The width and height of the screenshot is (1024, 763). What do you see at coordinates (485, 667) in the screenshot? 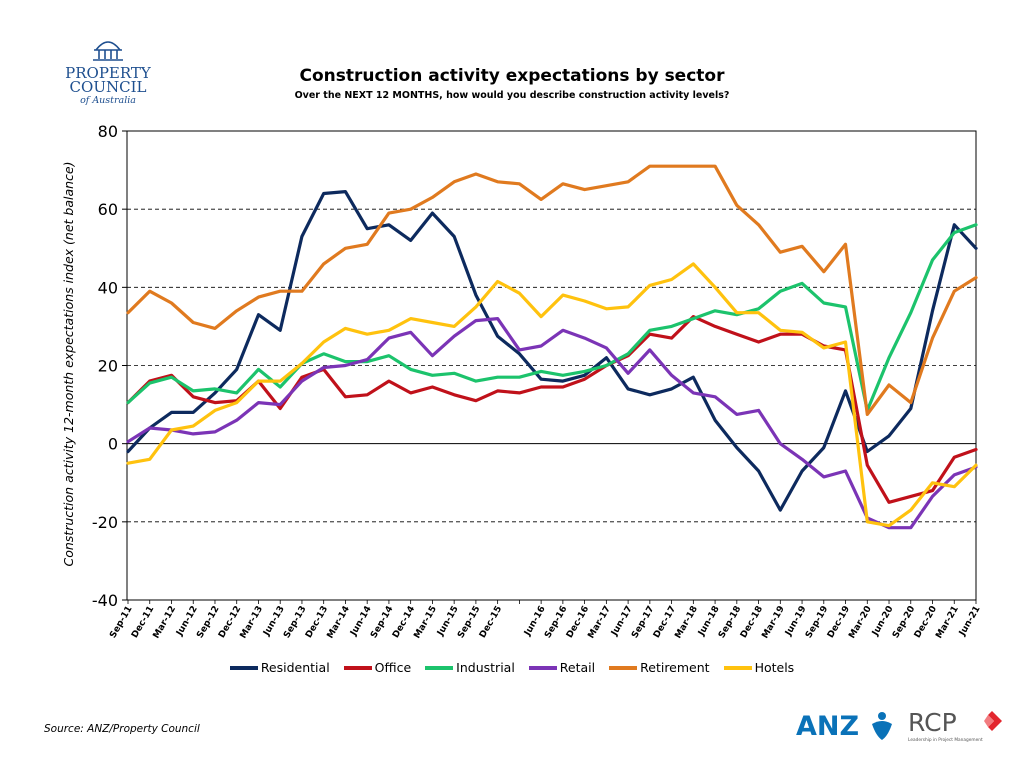
I see `legend-label: Industrial` at bounding box center [485, 667].